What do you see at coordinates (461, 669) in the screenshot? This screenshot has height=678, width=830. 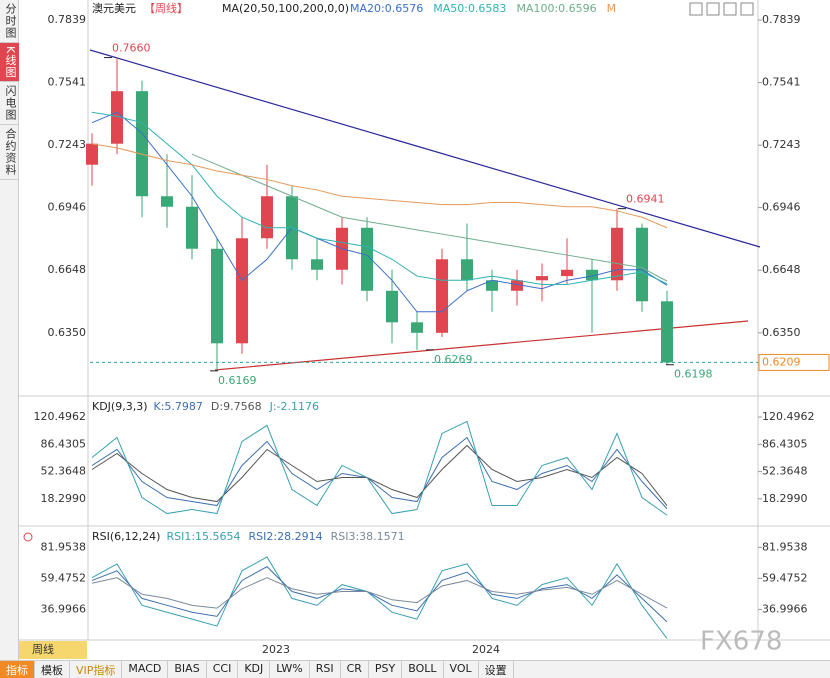 I see `indicator-tab: VOL` at bounding box center [461, 669].